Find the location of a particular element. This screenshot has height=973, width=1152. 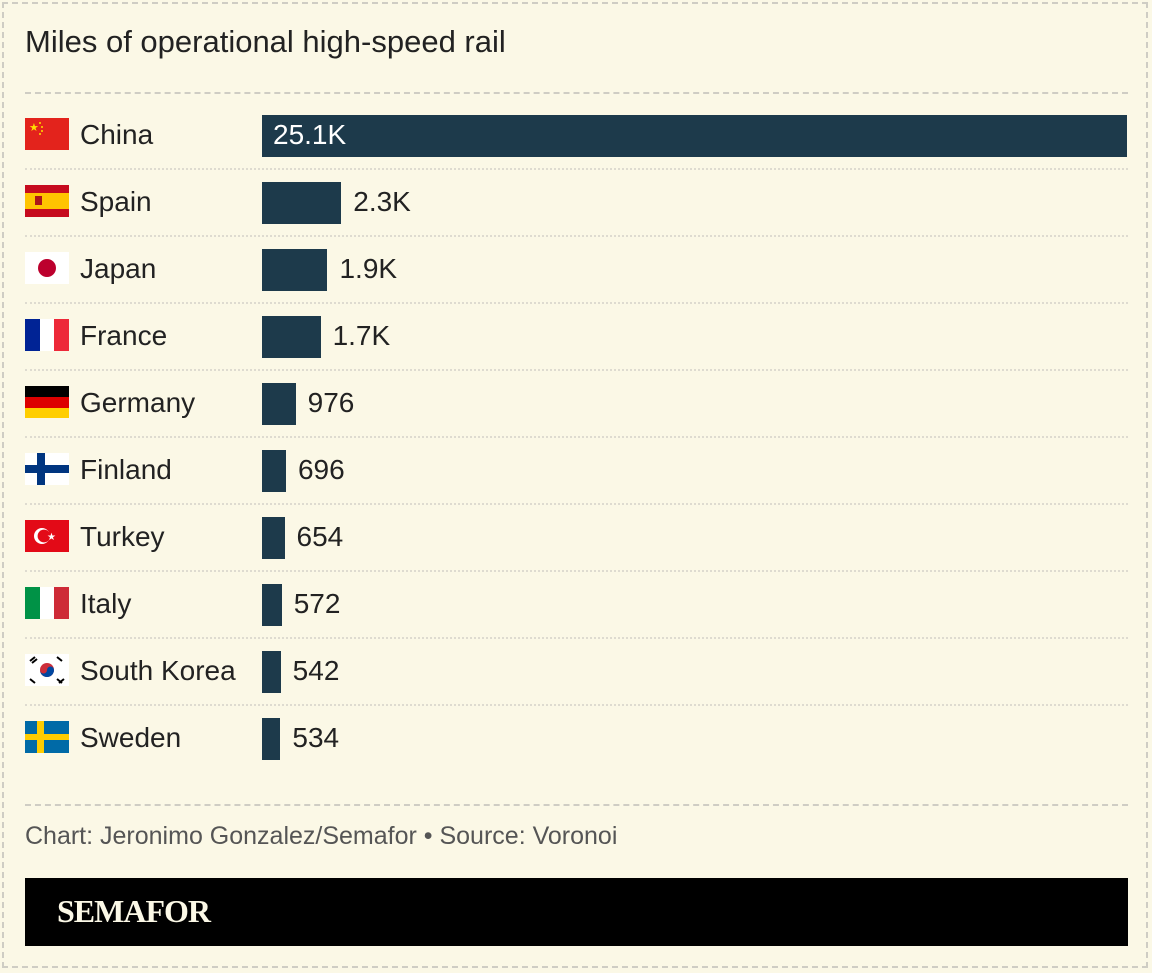

bar-row: Germany 976 is located at coordinates (576, 404).